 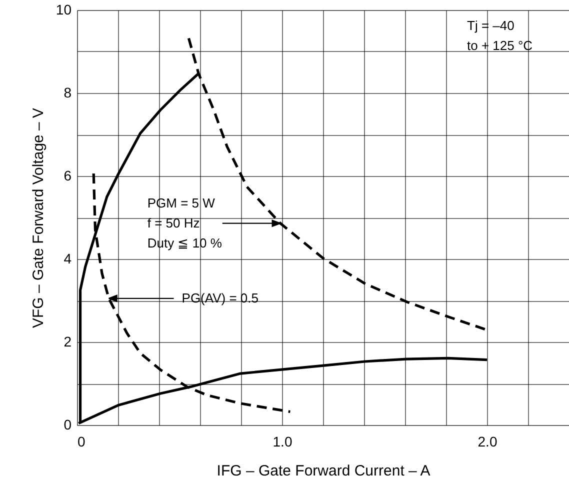 What do you see at coordinates (68, 258) in the screenshot?
I see `y-tick-label: 4` at bounding box center [68, 258].